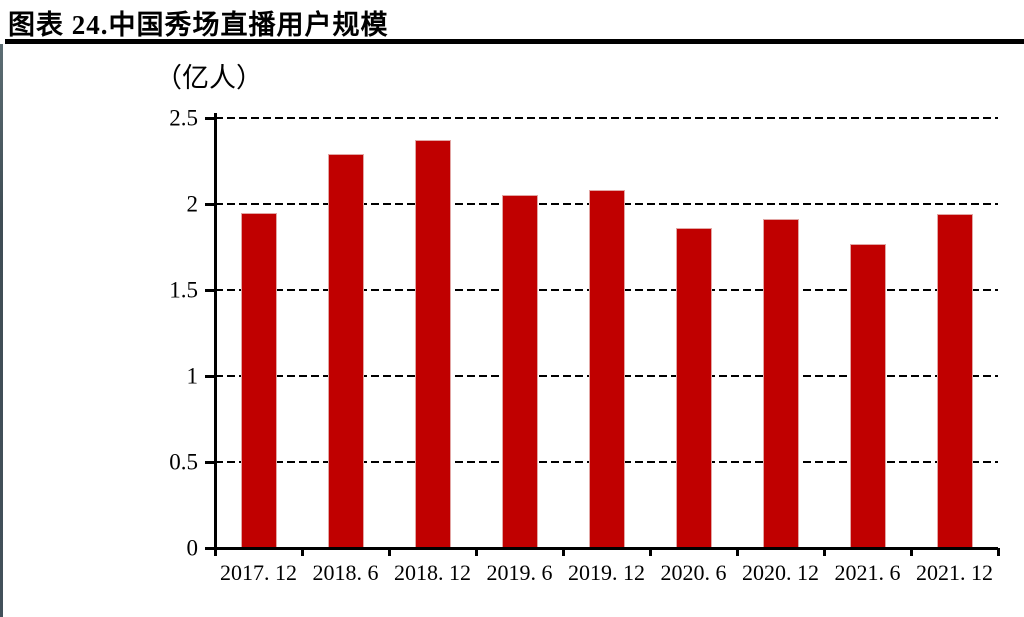  What do you see at coordinates (514, 41) in the screenshot?
I see `title-divider-rule` at bounding box center [514, 41].